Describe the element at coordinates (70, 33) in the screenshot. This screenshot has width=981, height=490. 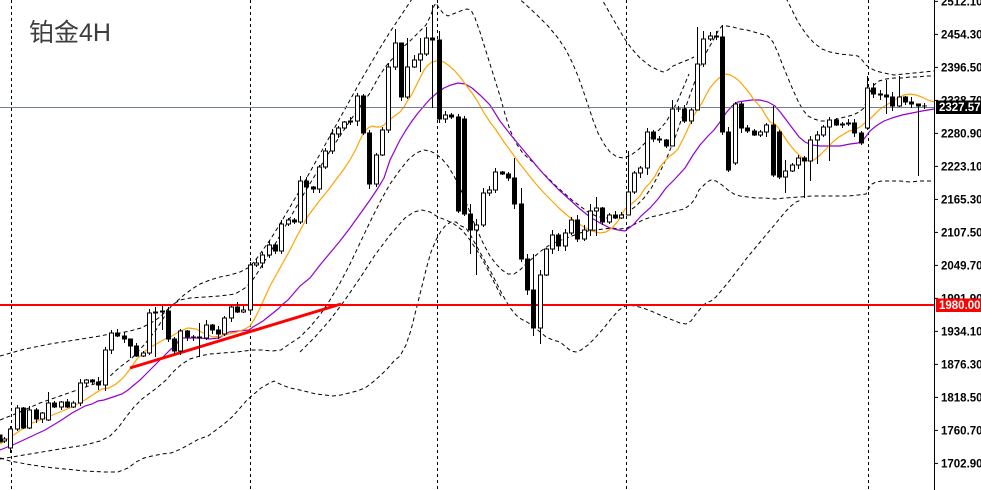
I see `svg-text: 铂金4H` at that location.